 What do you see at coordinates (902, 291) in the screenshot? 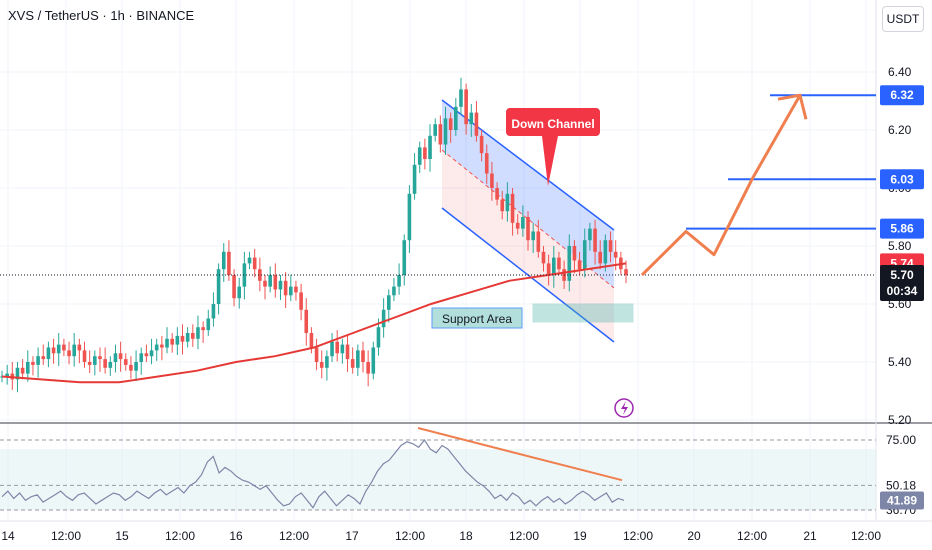
I see `countdown-timer: 00:34` at bounding box center [902, 291].